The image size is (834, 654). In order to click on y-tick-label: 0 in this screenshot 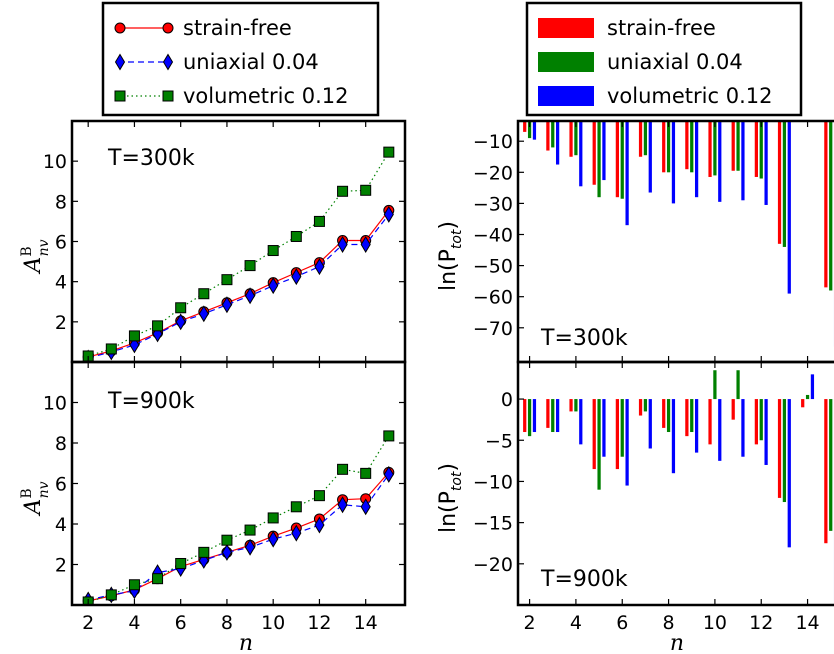, I will do `click(507, 400)`.